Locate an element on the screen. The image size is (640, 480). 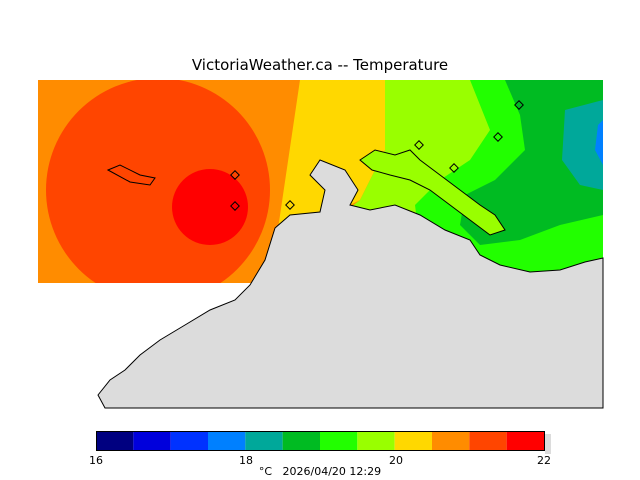
legend-tick-20: 20 is located at coordinates (396, 460).